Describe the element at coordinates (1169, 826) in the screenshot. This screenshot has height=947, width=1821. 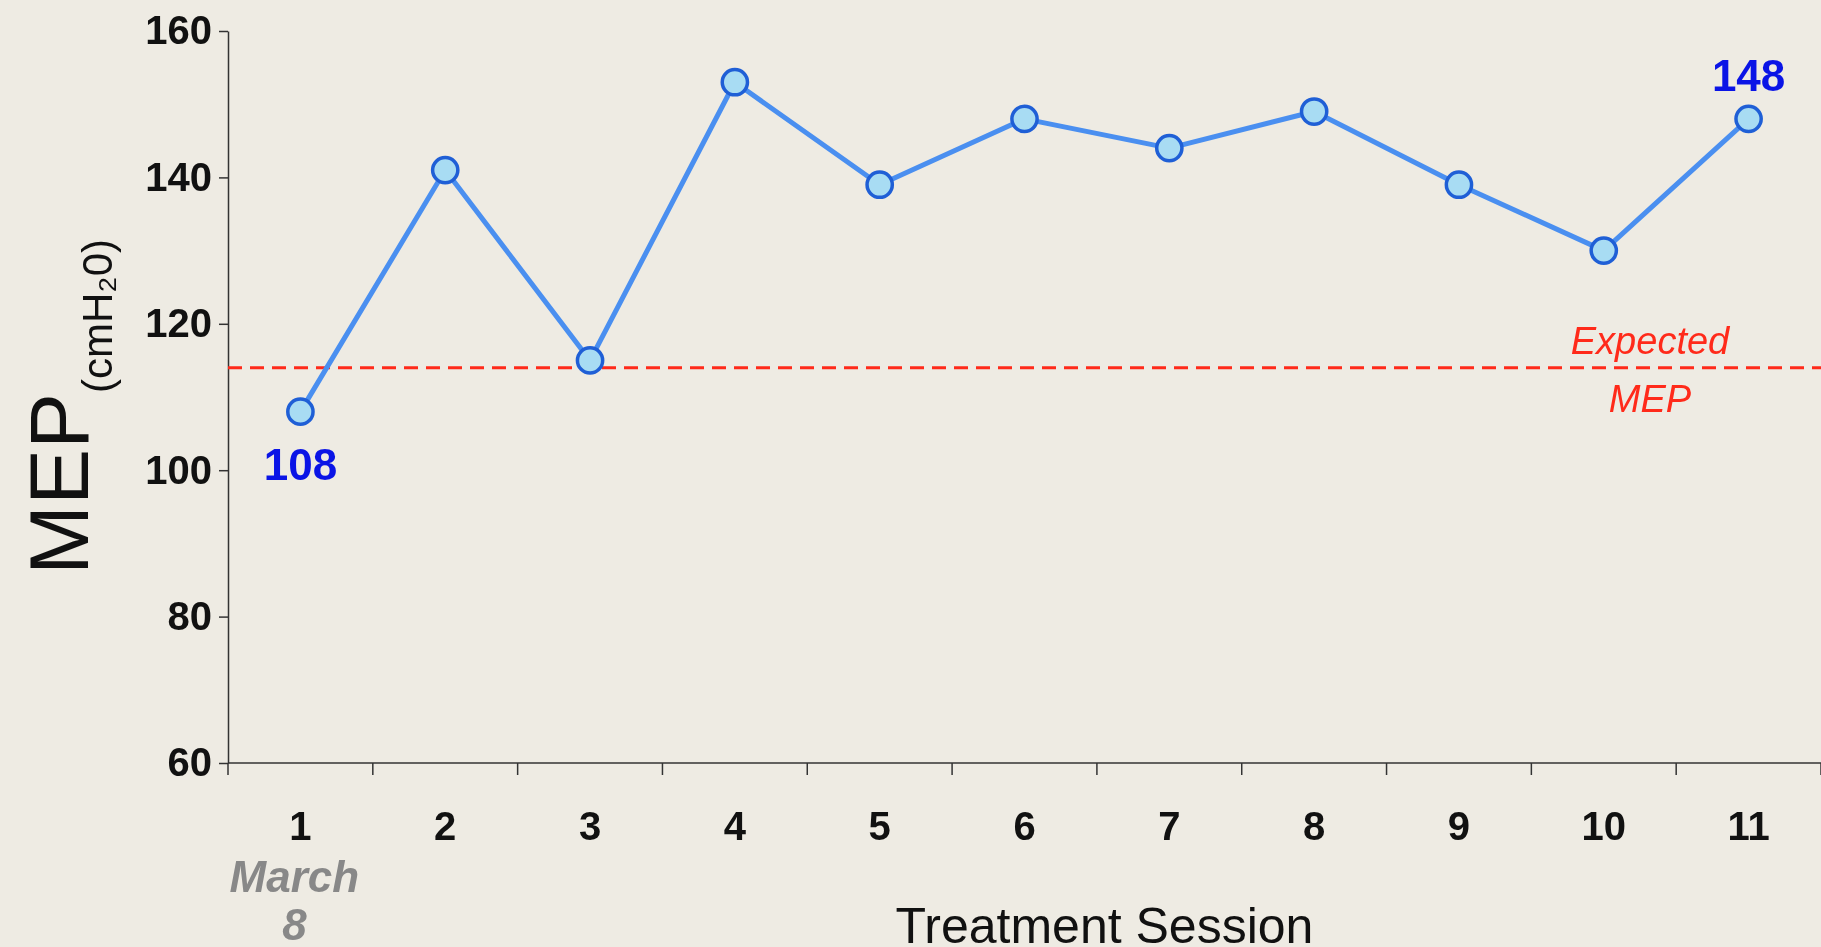
I see `x-tick-label: 7` at that location.